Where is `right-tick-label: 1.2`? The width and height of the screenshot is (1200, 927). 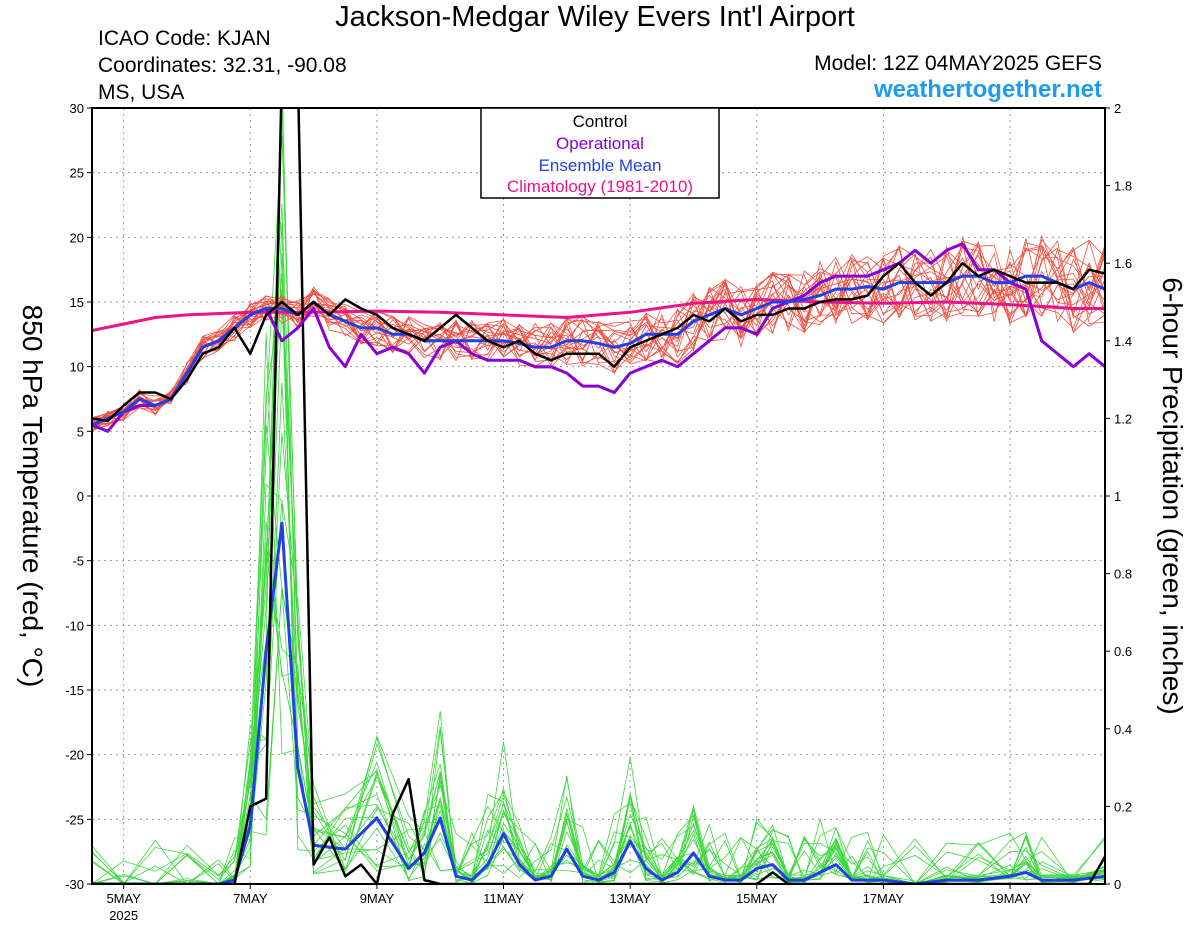 right-tick-label: 1.2 is located at coordinates (1123, 418).